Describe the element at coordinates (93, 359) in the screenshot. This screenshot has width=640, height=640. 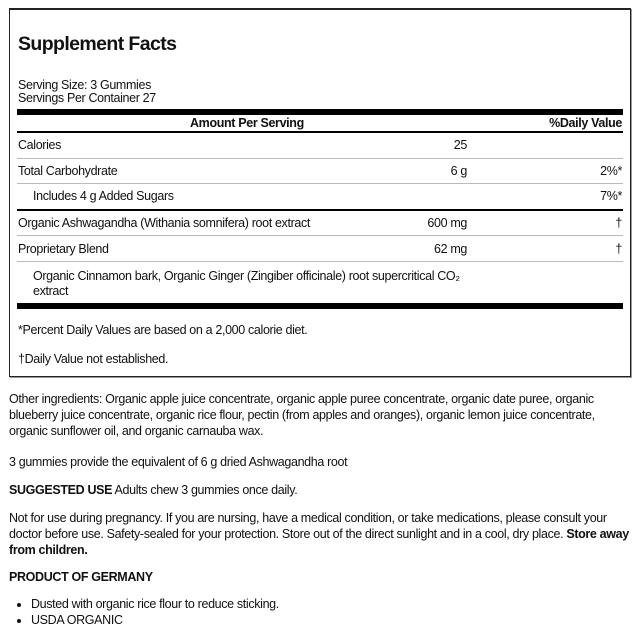
I see `footnote-dagger: †Daily Value not established.` at that location.